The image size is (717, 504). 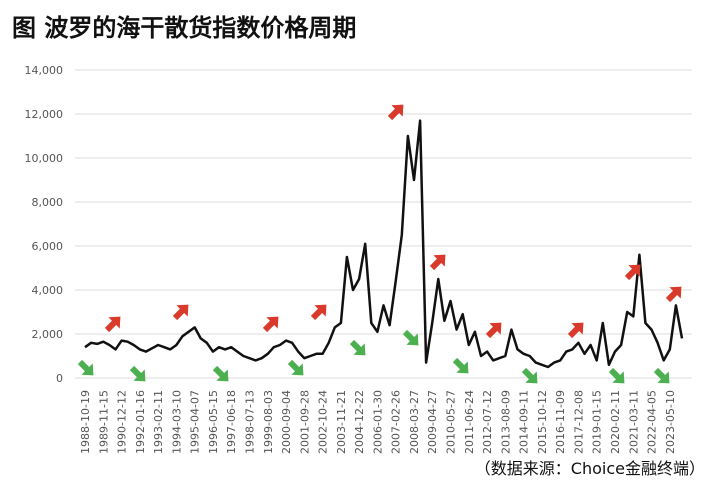 I want to click on x-tick-label: 2017-12-08, so click(x=578, y=422).